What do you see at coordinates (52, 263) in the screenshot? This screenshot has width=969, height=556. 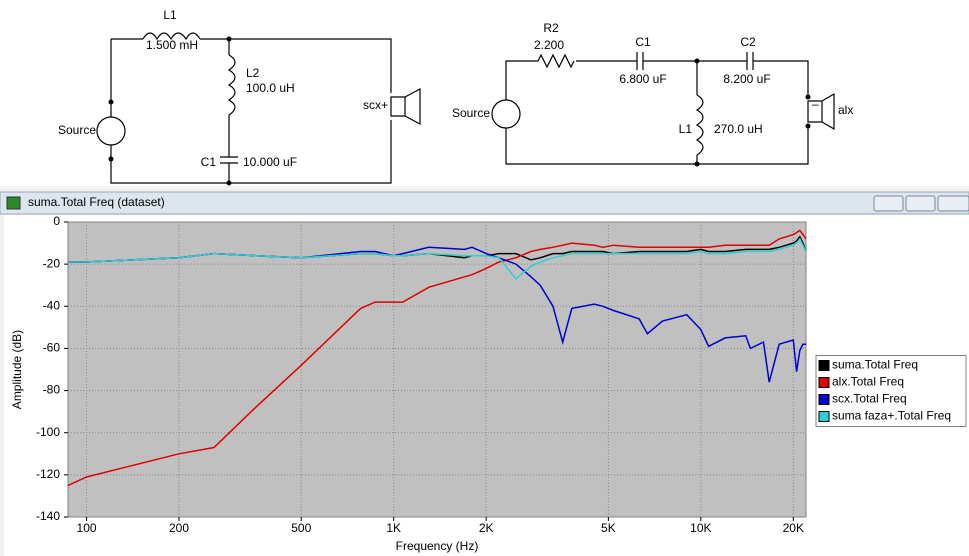 I see `y-tick-label: -20` at bounding box center [52, 263].